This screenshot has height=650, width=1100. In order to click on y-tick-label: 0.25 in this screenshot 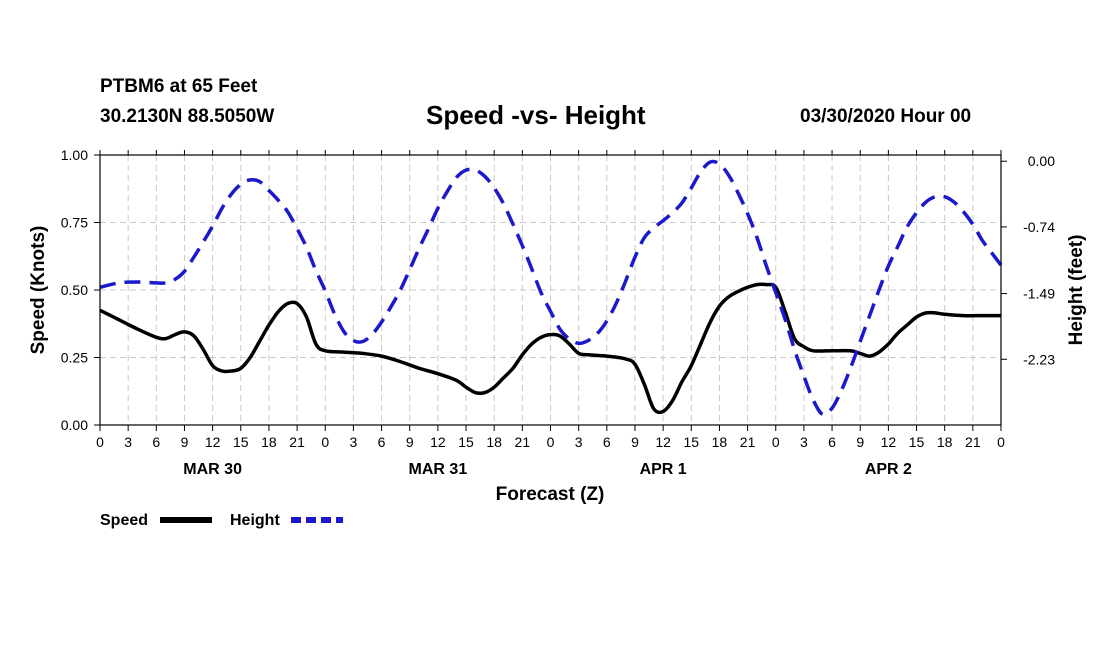, I will do `click(74, 358)`.